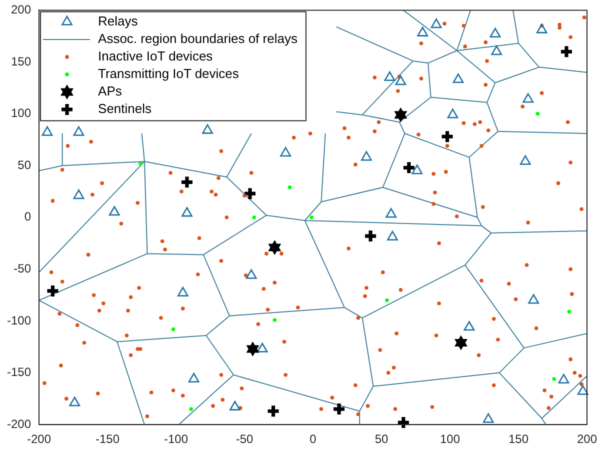 The image size is (611, 452). Describe the element at coordinates (21, 113) in the screenshot. I see `y-tick-label: 100` at that location.